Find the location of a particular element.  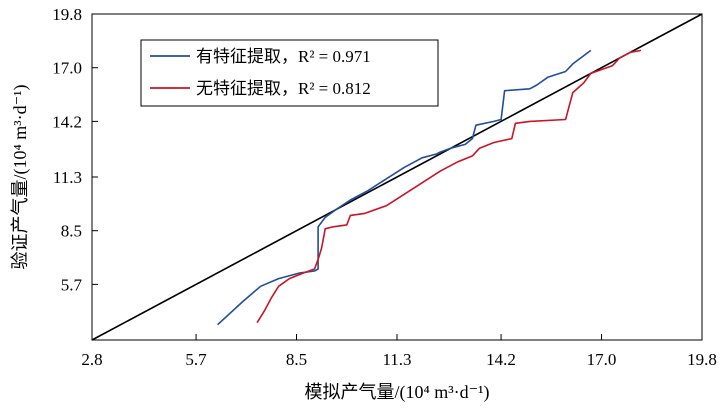

x-tick-label: 14.2 is located at coordinates (501, 359).